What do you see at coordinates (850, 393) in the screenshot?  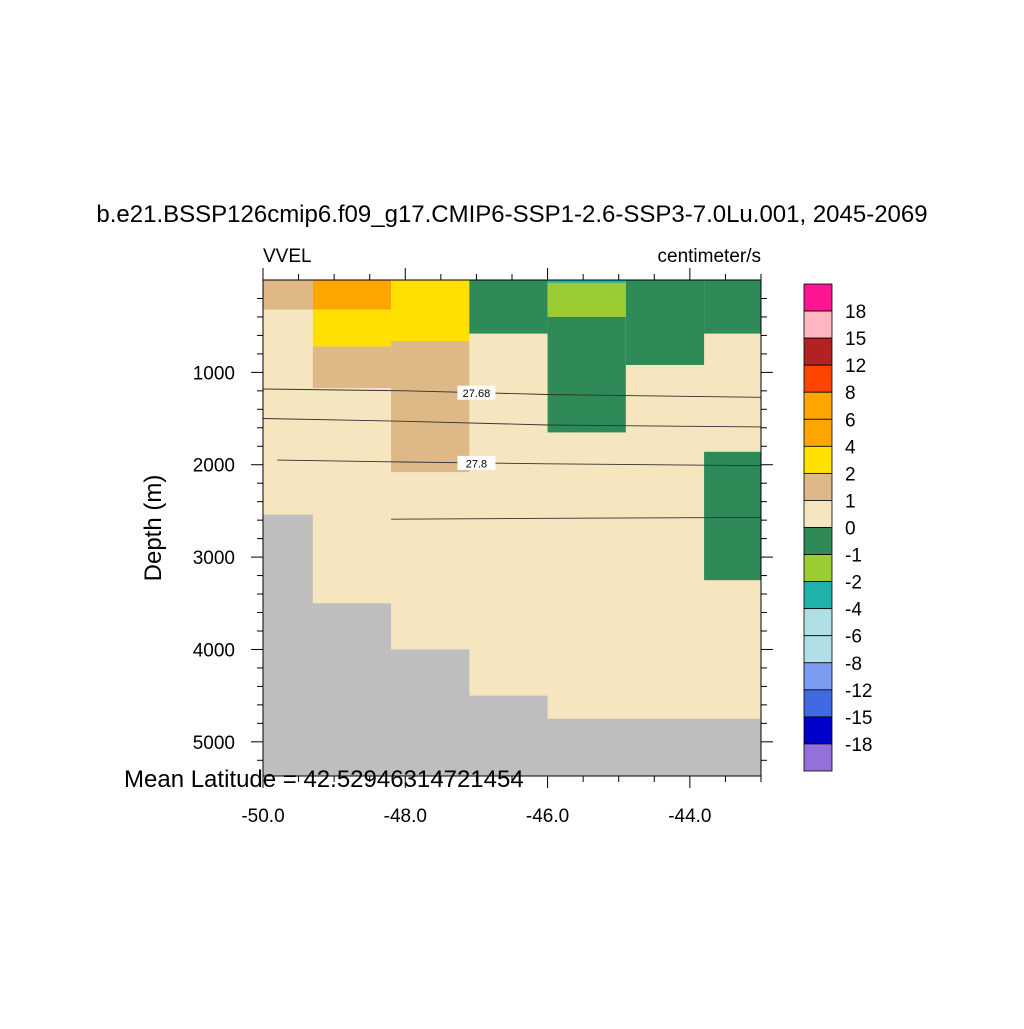 I see `colorbar-label-3: 8` at bounding box center [850, 393].